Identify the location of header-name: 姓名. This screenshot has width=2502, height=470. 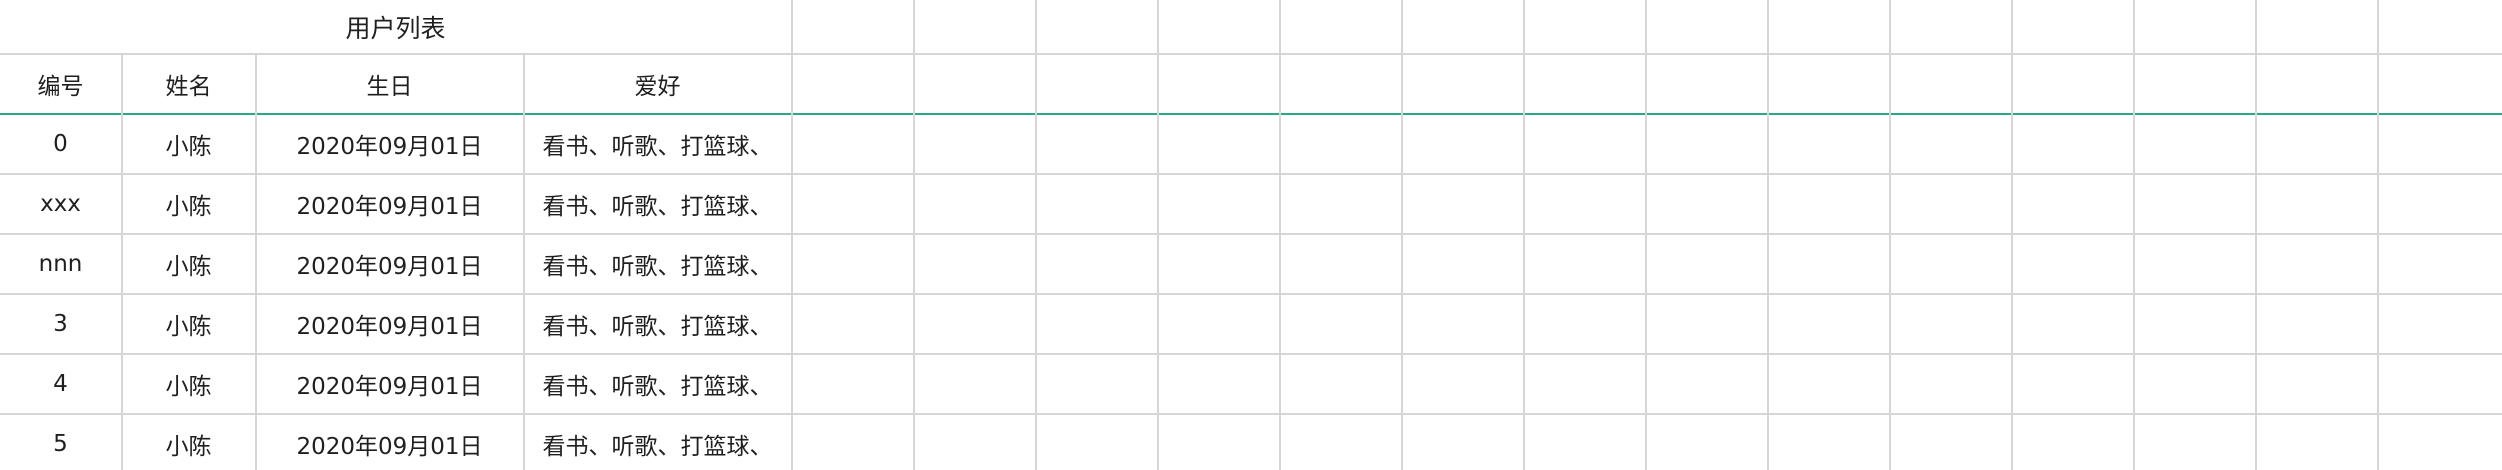
(188, 86).